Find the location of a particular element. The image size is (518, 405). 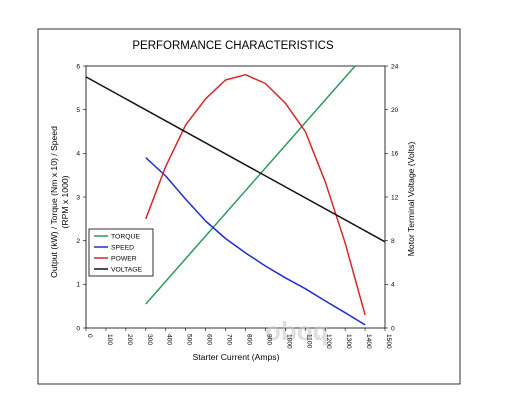

legend-box is located at coordinates (121, 252).